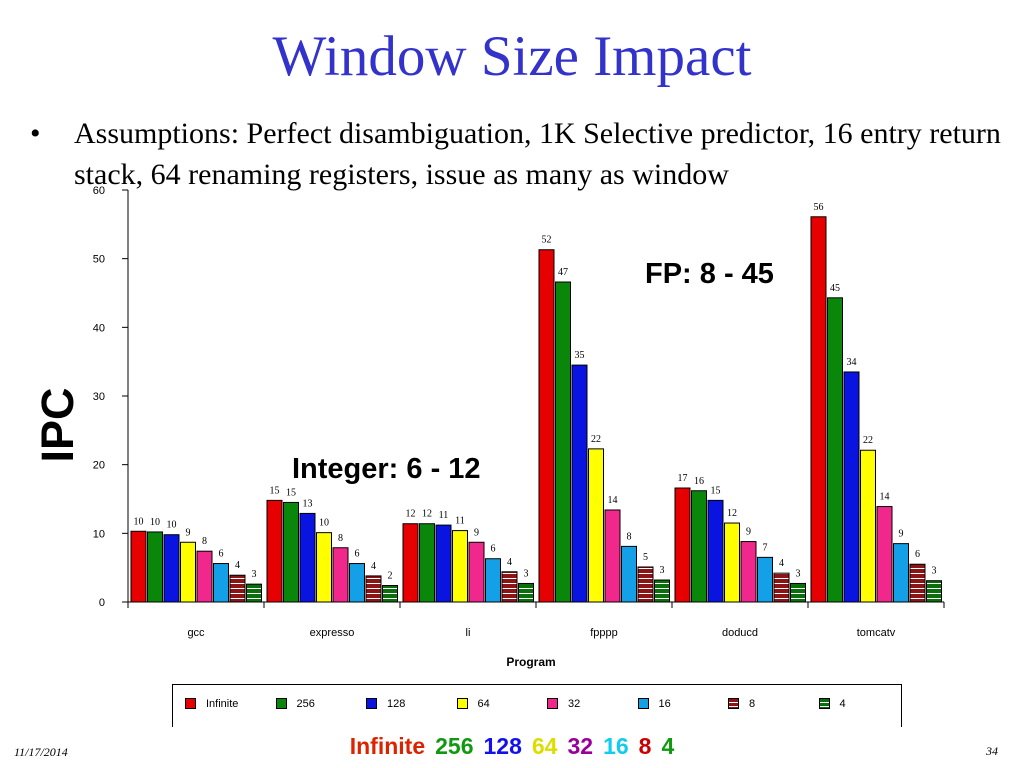 Image resolution: width=1024 pixels, height=768 pixels. I want to click on footer-date: 11/17/2014, so click(41, 752).